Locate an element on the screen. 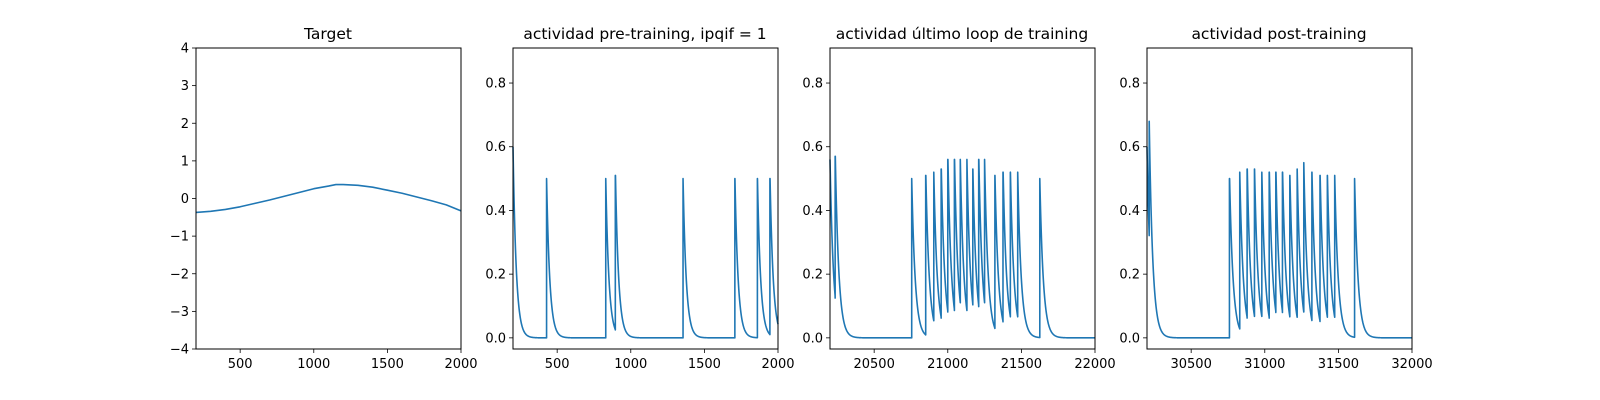  x-tick-label: 32000 is located at coordinates (1411, 364).